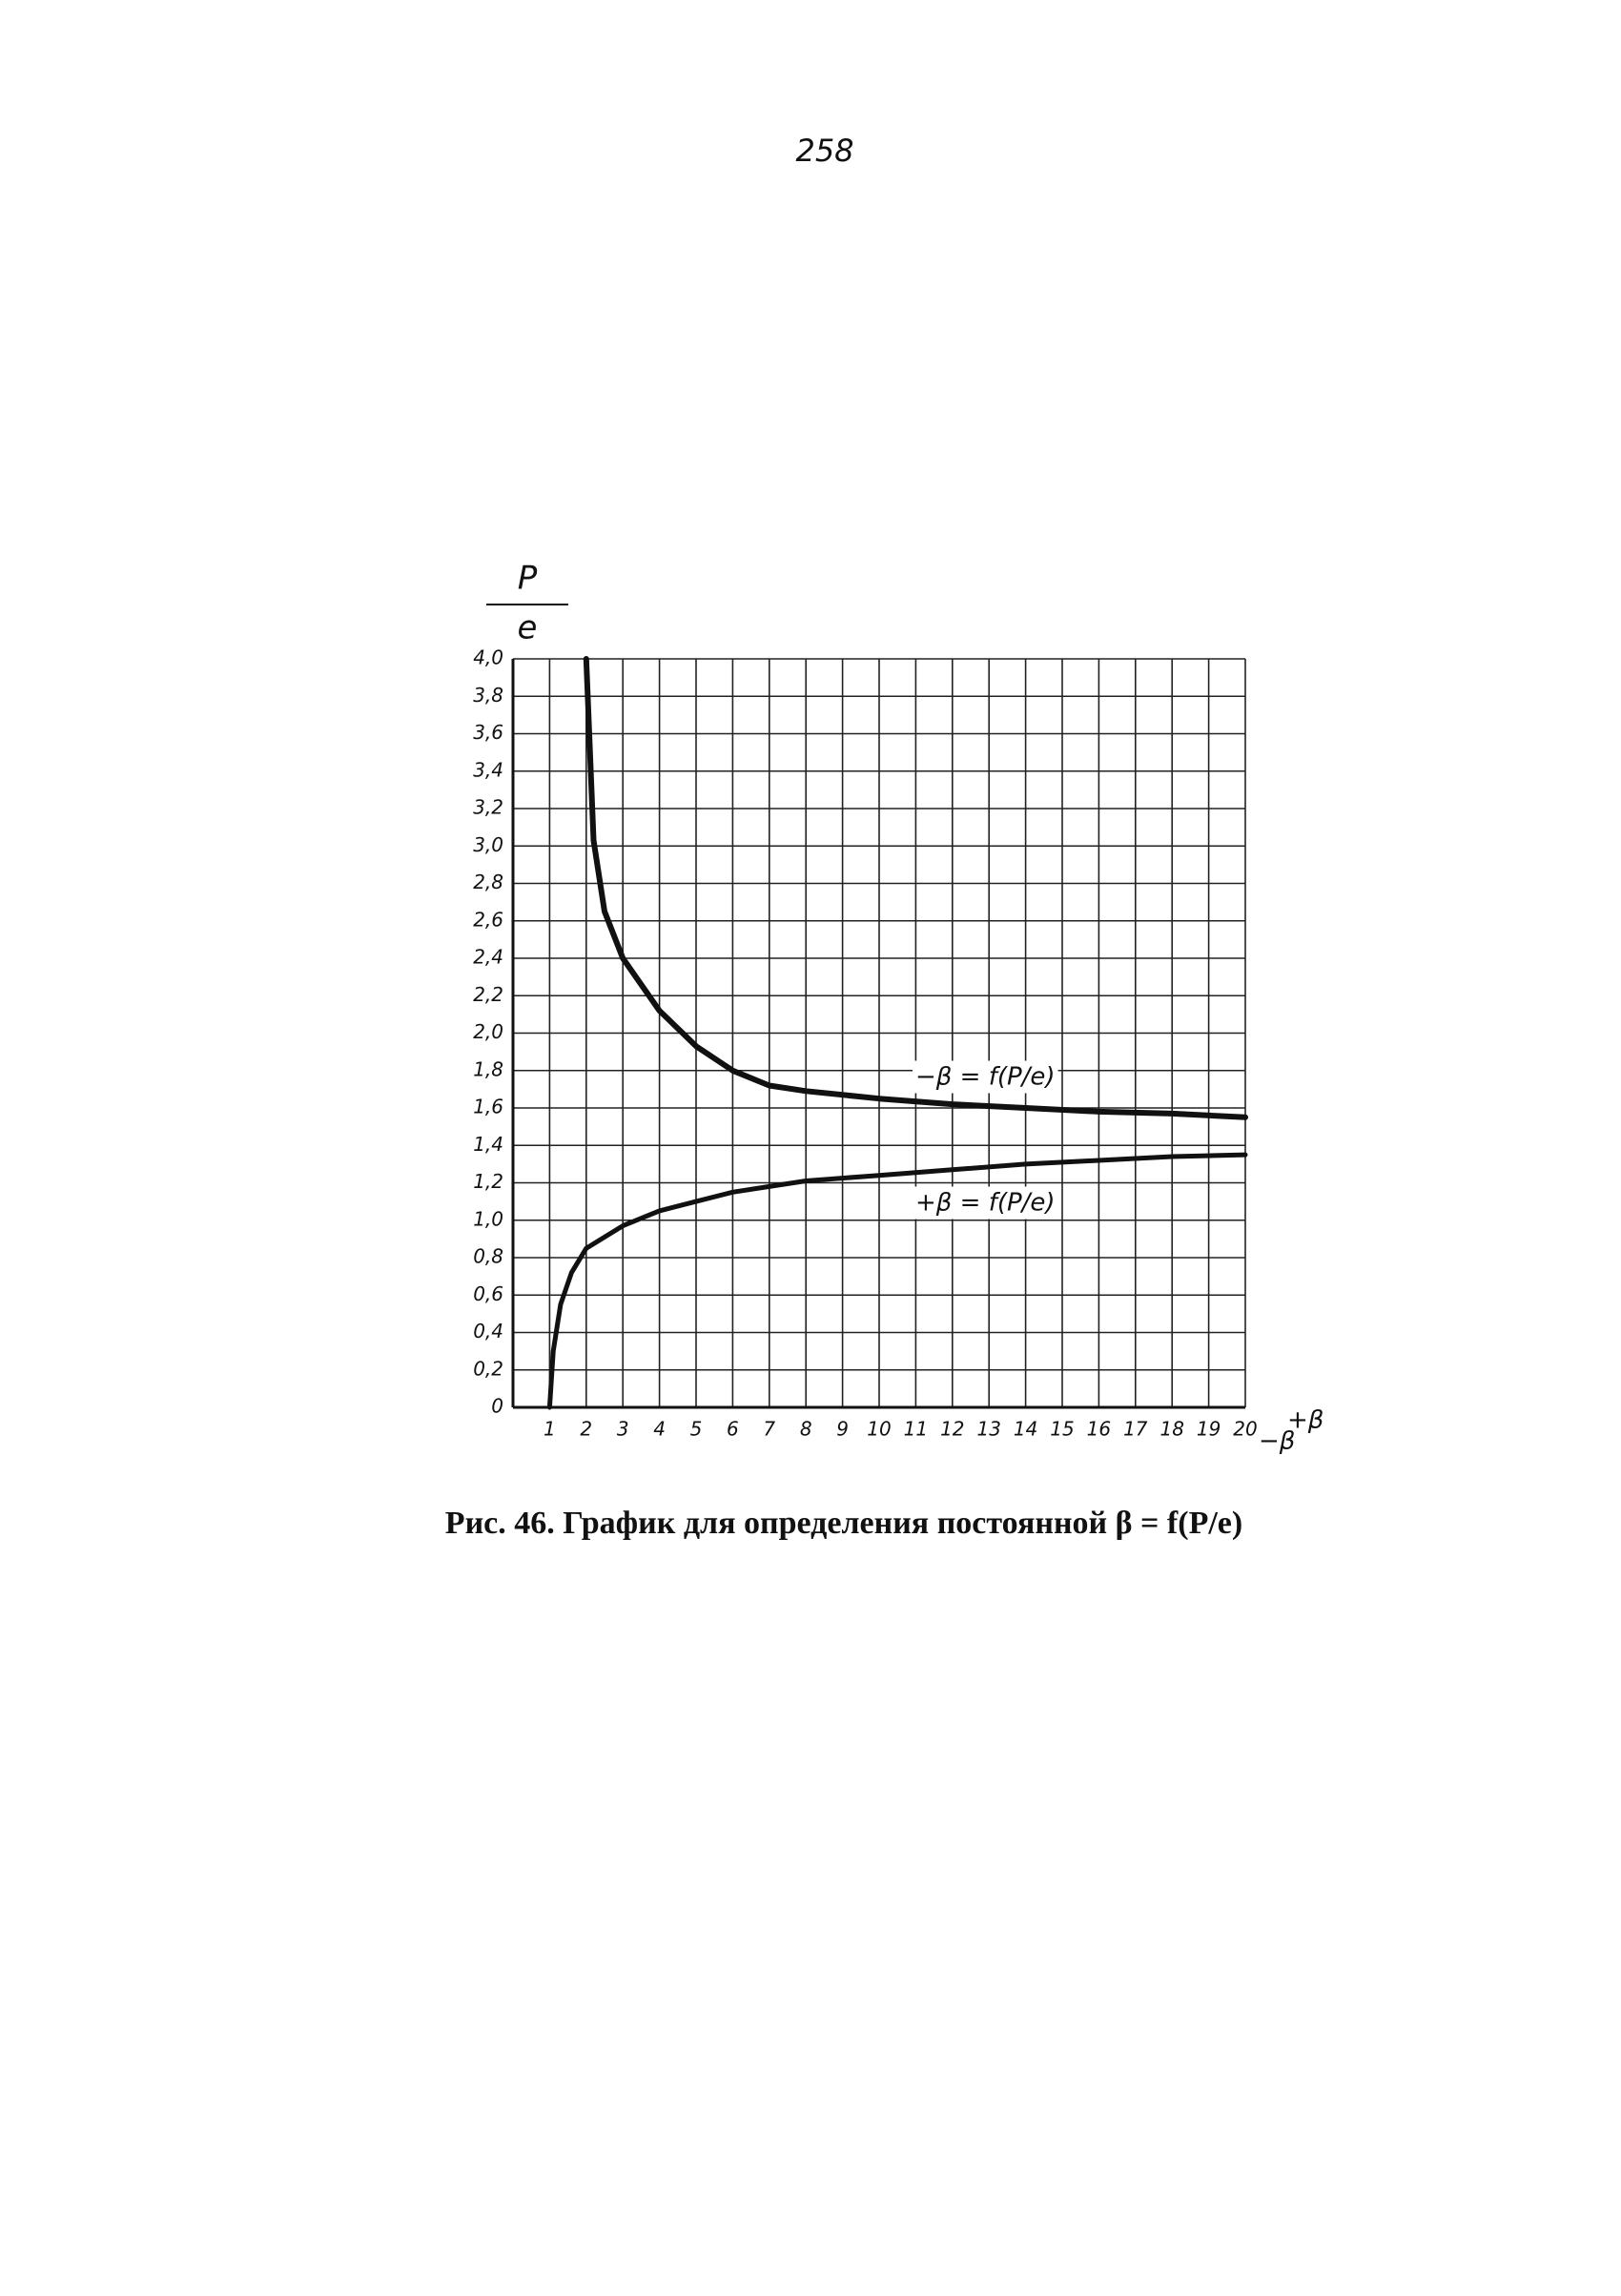 This screenshot has width=1621, height=2296. Describe the element at coordinates (1135, 1429) in the screenshot. I see `x-tick-label: 17` at that location.